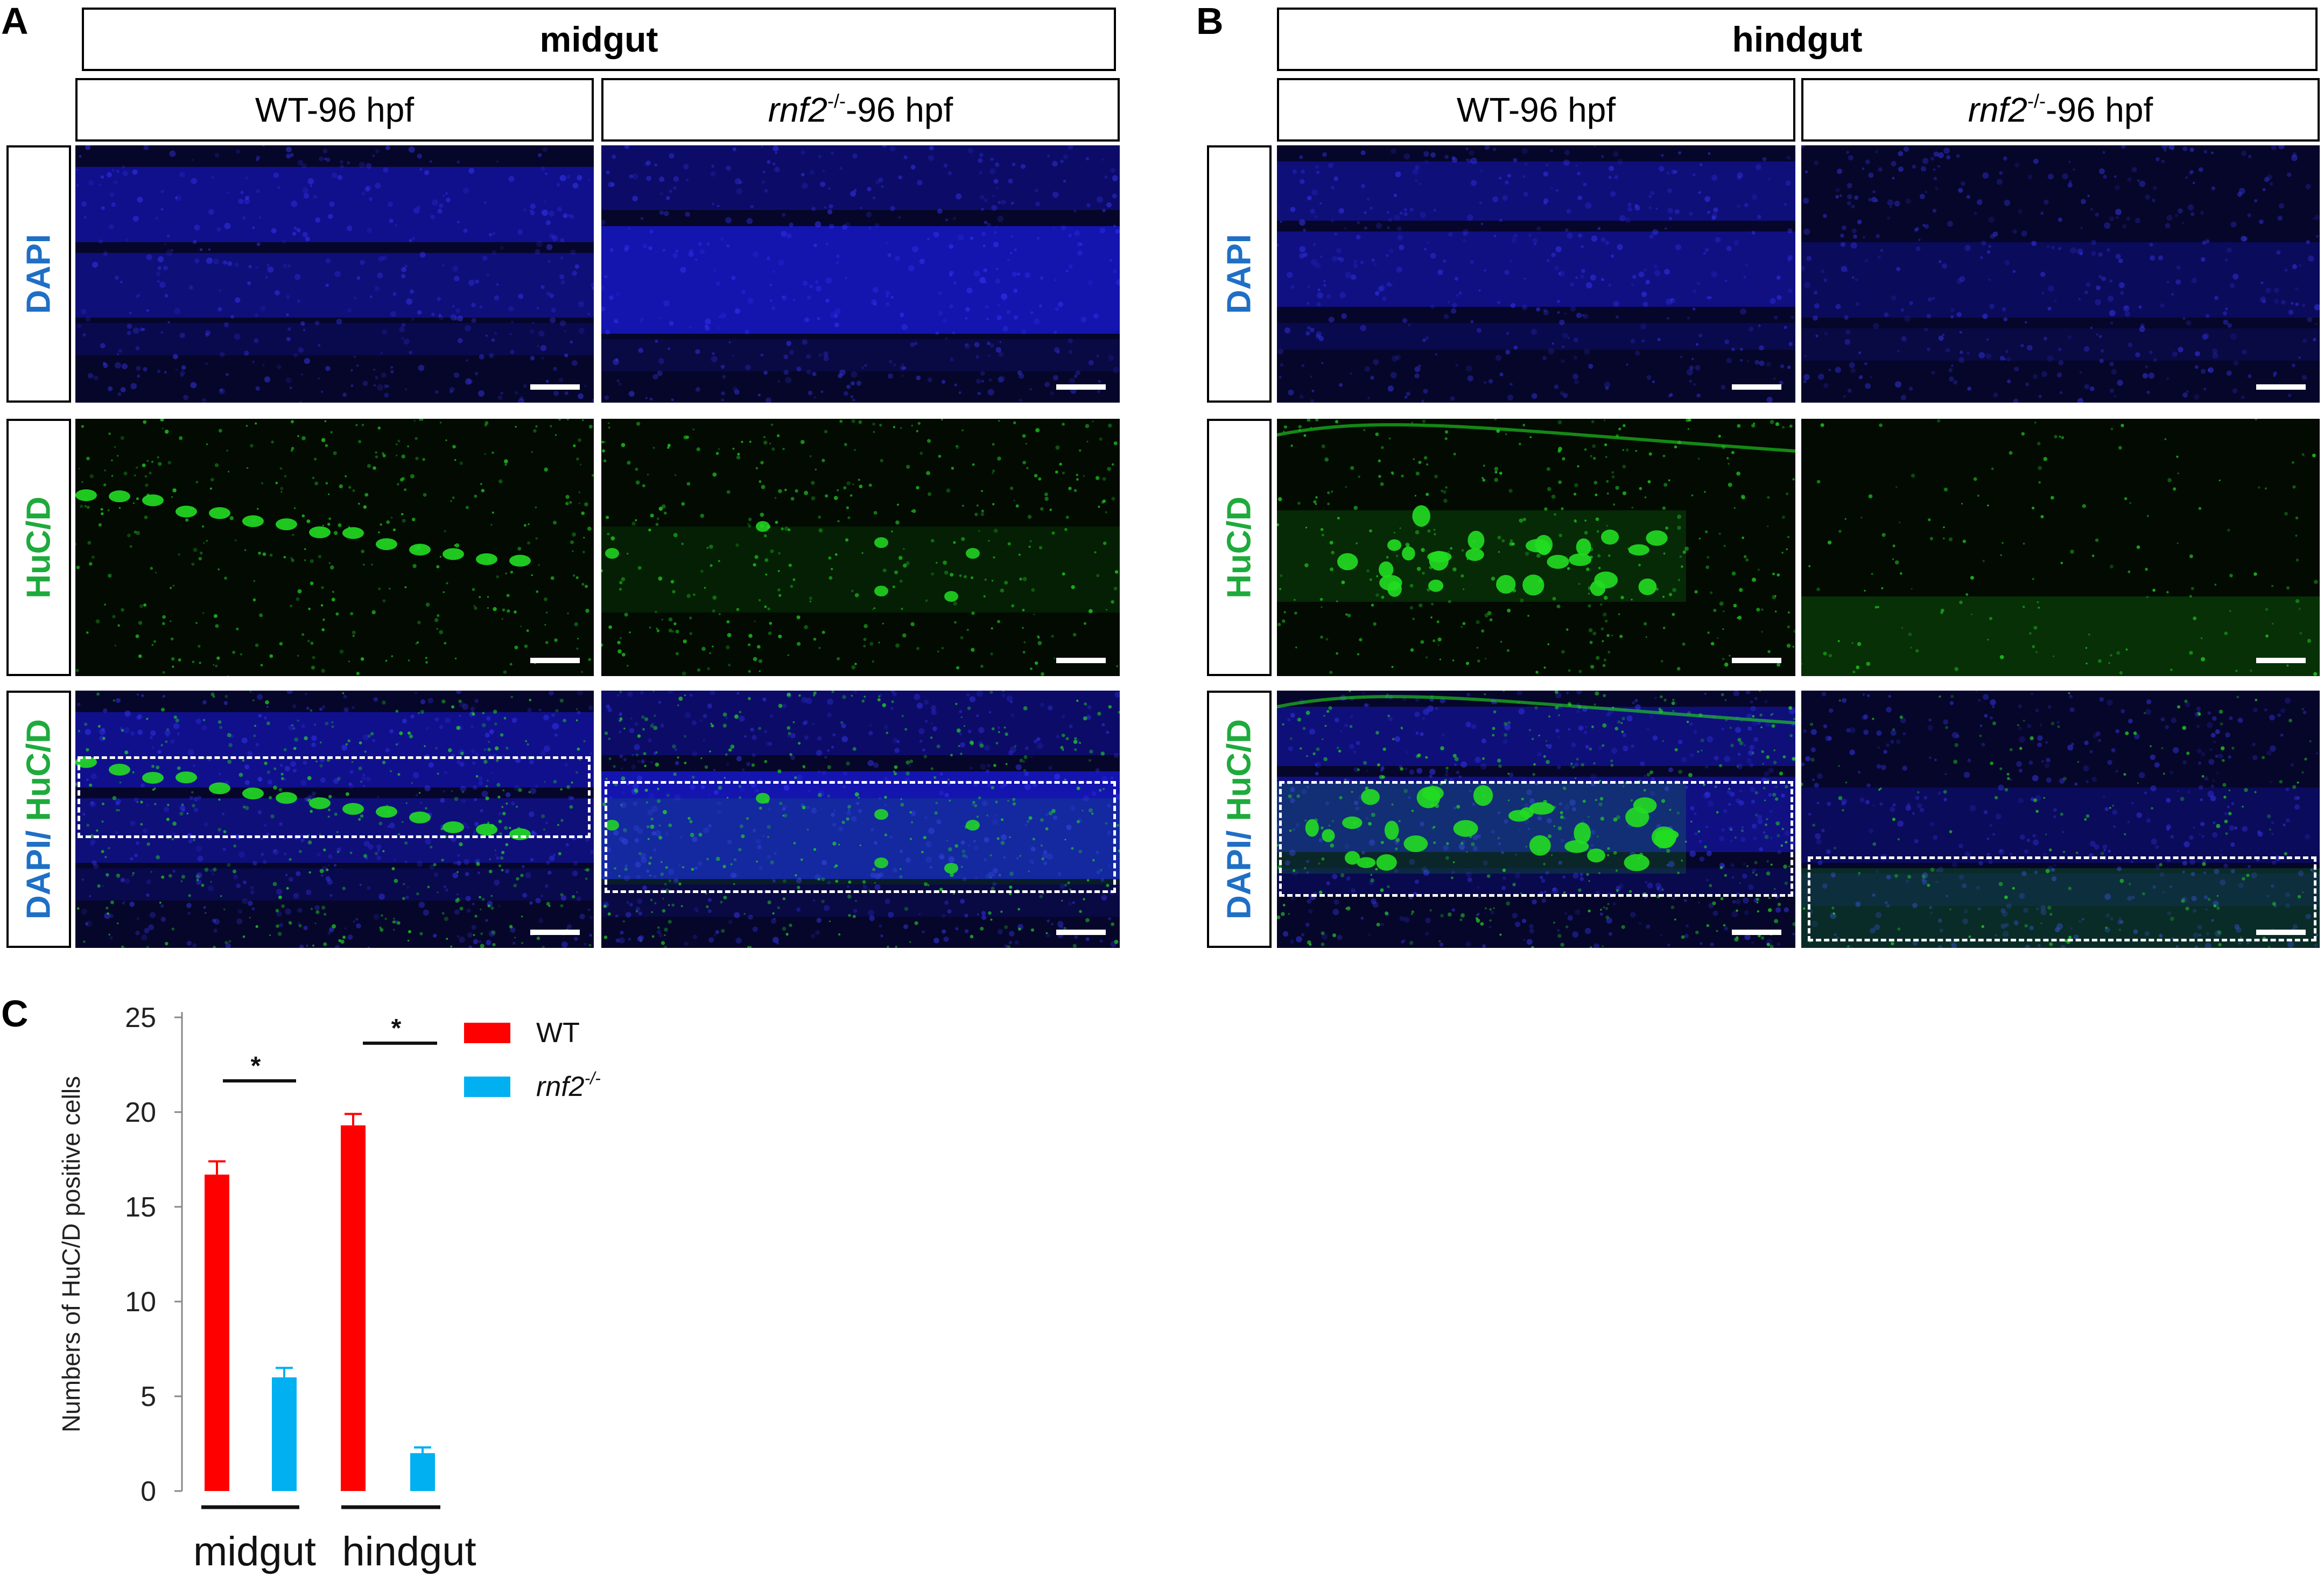  What do you see at coordinates (140, 1112) in the screenshot?
I see `y-tick-label: 20` at bounding box center [140, 1112].